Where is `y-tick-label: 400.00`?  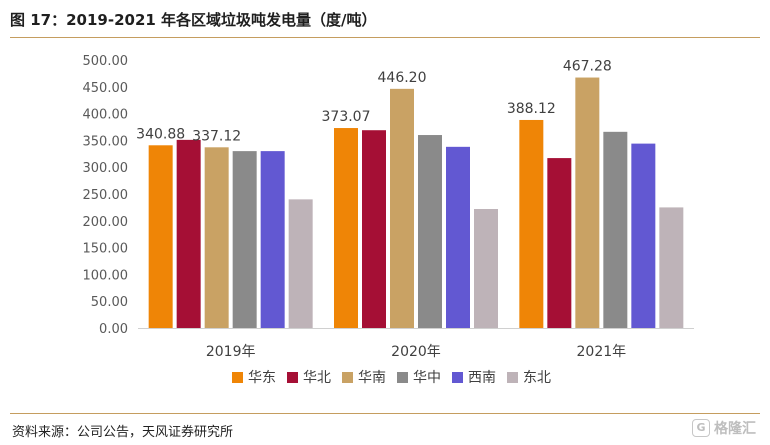 y-tick-label: 400.00 is located at coordinates (106, 115).